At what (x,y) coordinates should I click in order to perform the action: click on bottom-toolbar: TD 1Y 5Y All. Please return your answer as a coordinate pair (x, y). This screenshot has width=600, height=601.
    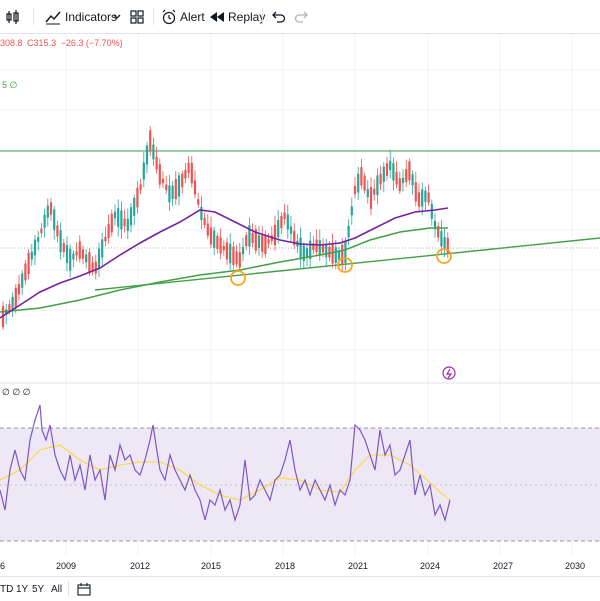
    Looking at the image, I should click on (300, 588).